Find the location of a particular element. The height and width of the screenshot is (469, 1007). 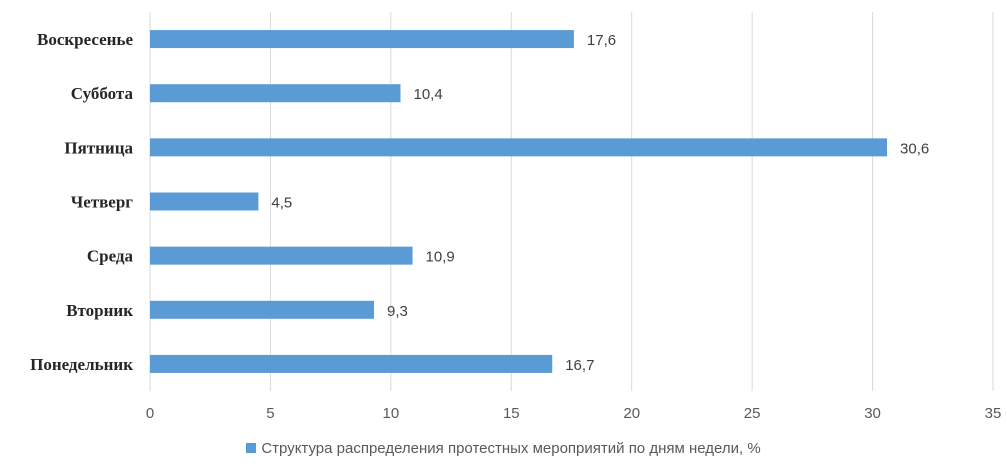

category-label: Понедельник is located at coordinates (81, 364).